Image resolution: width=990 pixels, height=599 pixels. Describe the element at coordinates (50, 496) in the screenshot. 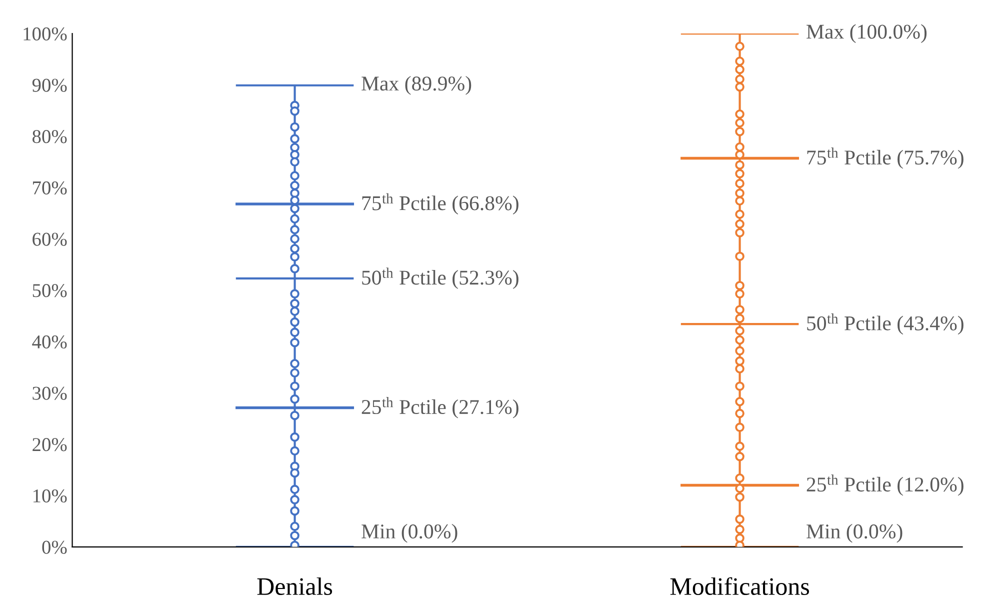

I see `y-tick-label: 10%` at that location.